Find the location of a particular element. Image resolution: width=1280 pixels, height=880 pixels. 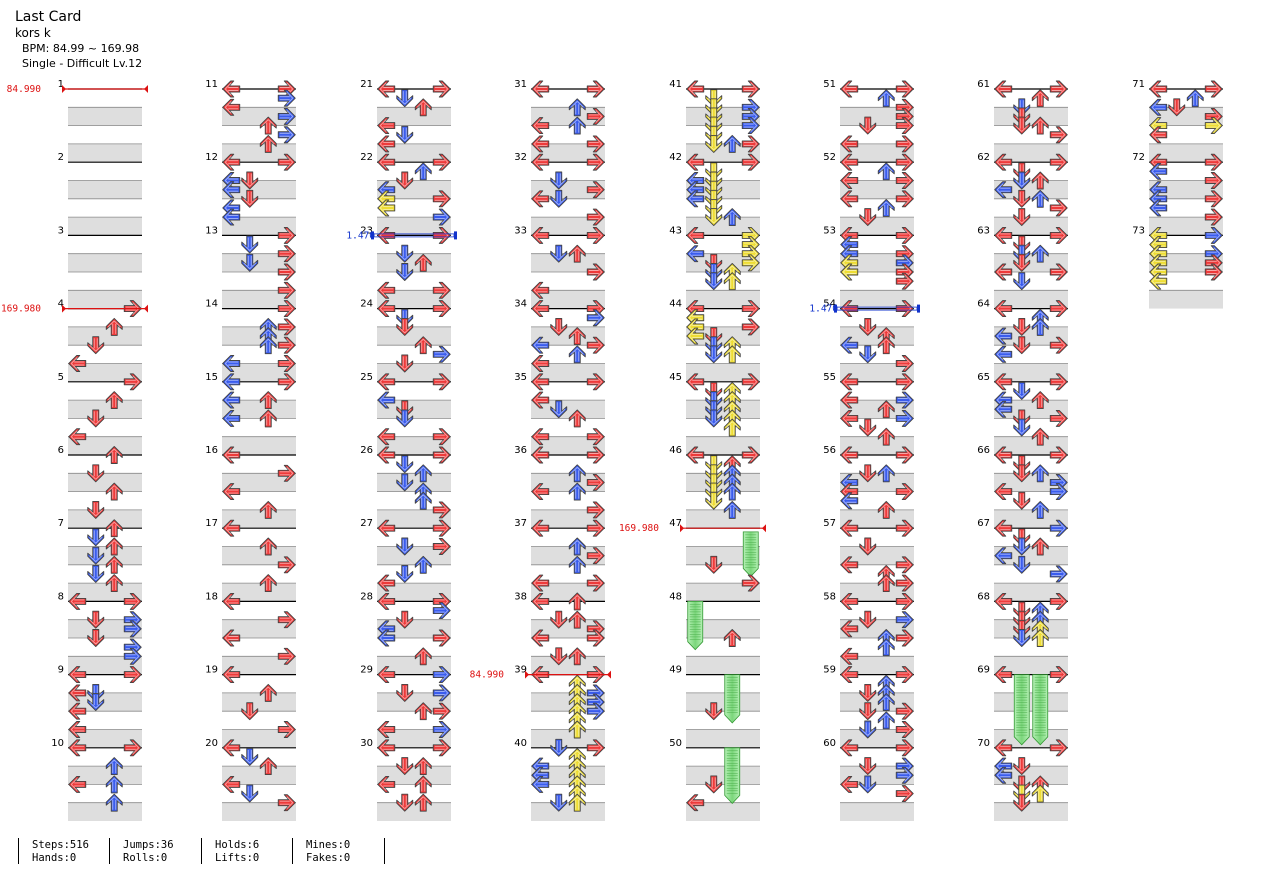

measure-73: 73 is located at coordinates (1177, 267).